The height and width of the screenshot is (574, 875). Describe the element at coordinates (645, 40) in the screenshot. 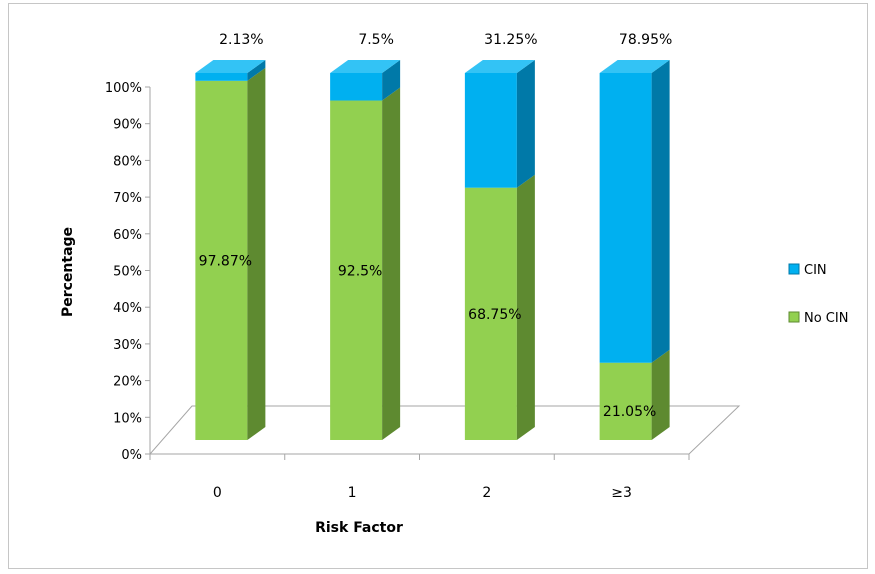

I see `data-label-cin: 78.95%` at that location.